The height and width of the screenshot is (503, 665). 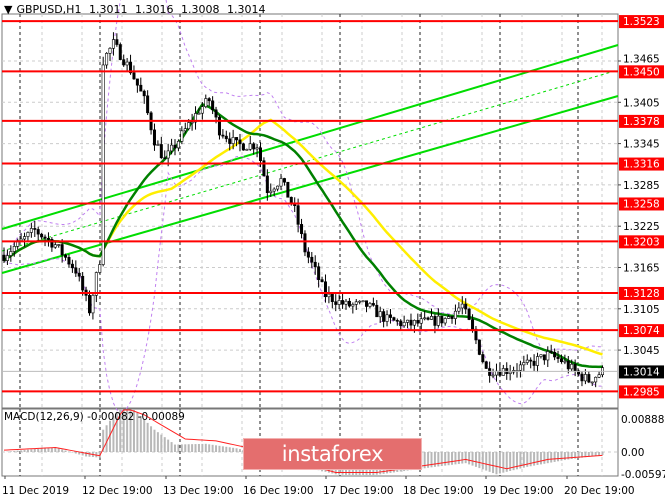 What do you see at coordinates (641, 310) in the screenshot?
I see `price-tick-label: 1.3105` at bounding box center [641, 310].